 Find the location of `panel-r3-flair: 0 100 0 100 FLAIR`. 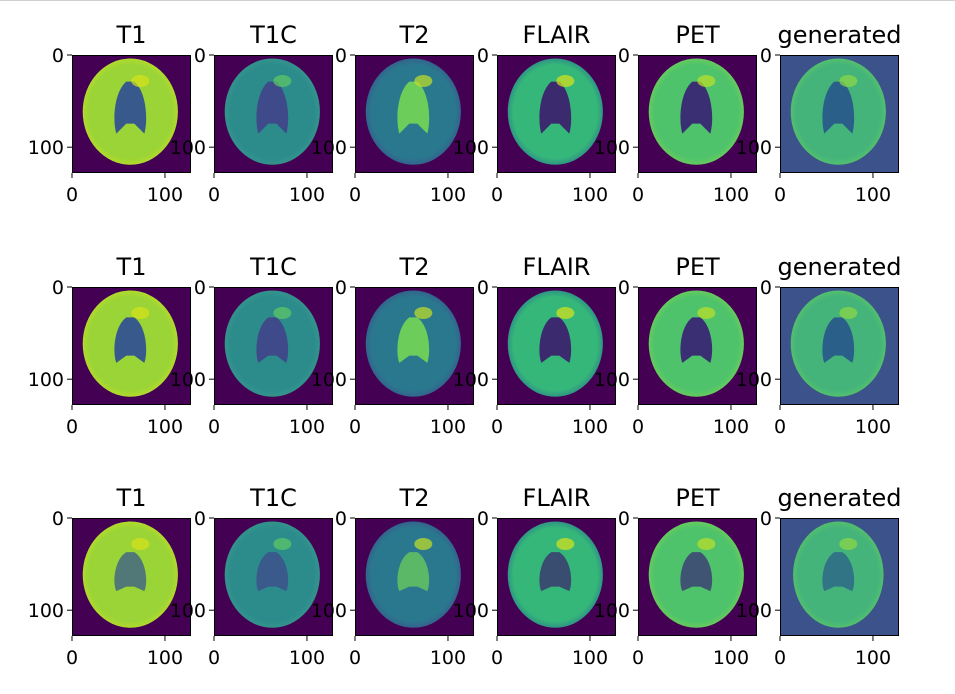

panel-r3-flair: 0 100 0 100 FLAIR is located at coordinates (534, 576).